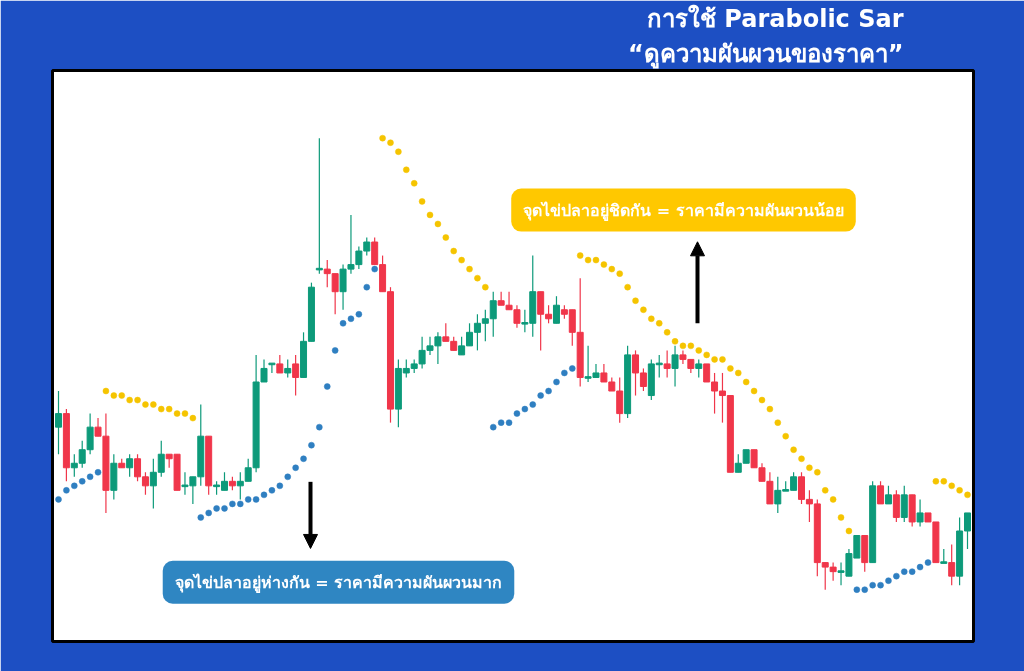 This screenshot has width=1024, height=671. Describe the element at coordinates (765, 54) in the screenshot. I see `chart-subtitle: “ดูความผันผวนของราคา”` at that location.